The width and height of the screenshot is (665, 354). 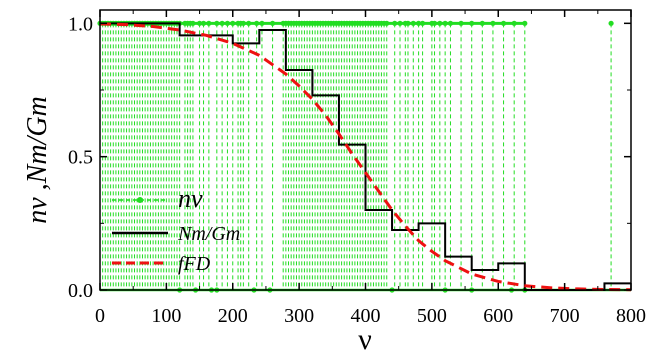 I want to click on legend-swatch-marker, so click(x=140, y=200).